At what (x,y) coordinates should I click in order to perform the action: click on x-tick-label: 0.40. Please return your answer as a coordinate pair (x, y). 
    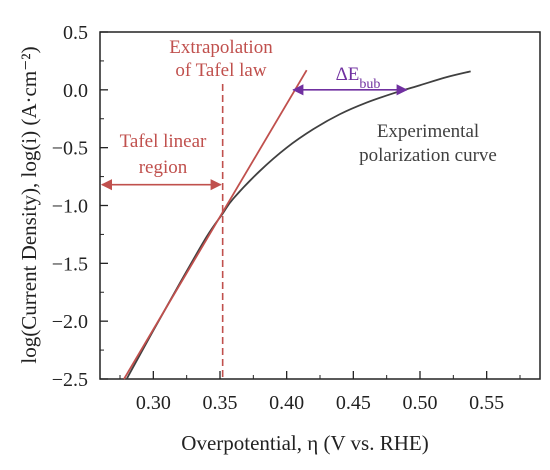
    Looking at the image, I should click on (286, 403).